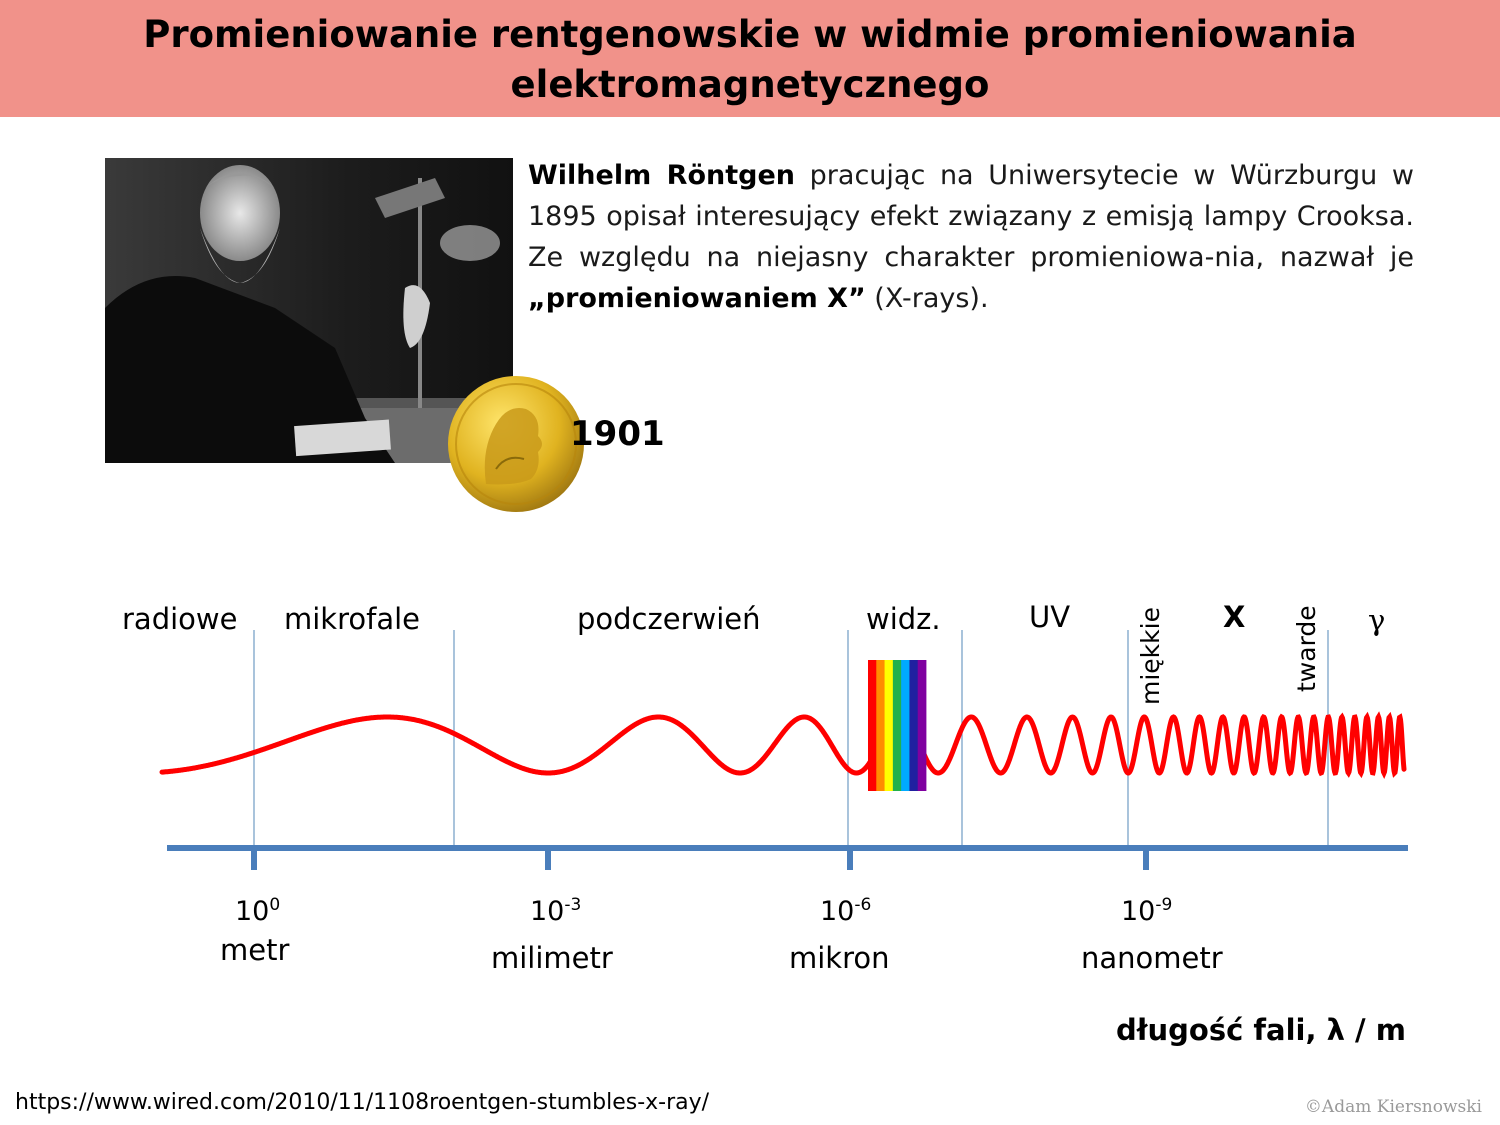 The height and width of the screenshot is (1125, 1500). Describe the element at coordinates (1377, 620) in the screenshot. I see `band-label-gamma: γ` at that location.